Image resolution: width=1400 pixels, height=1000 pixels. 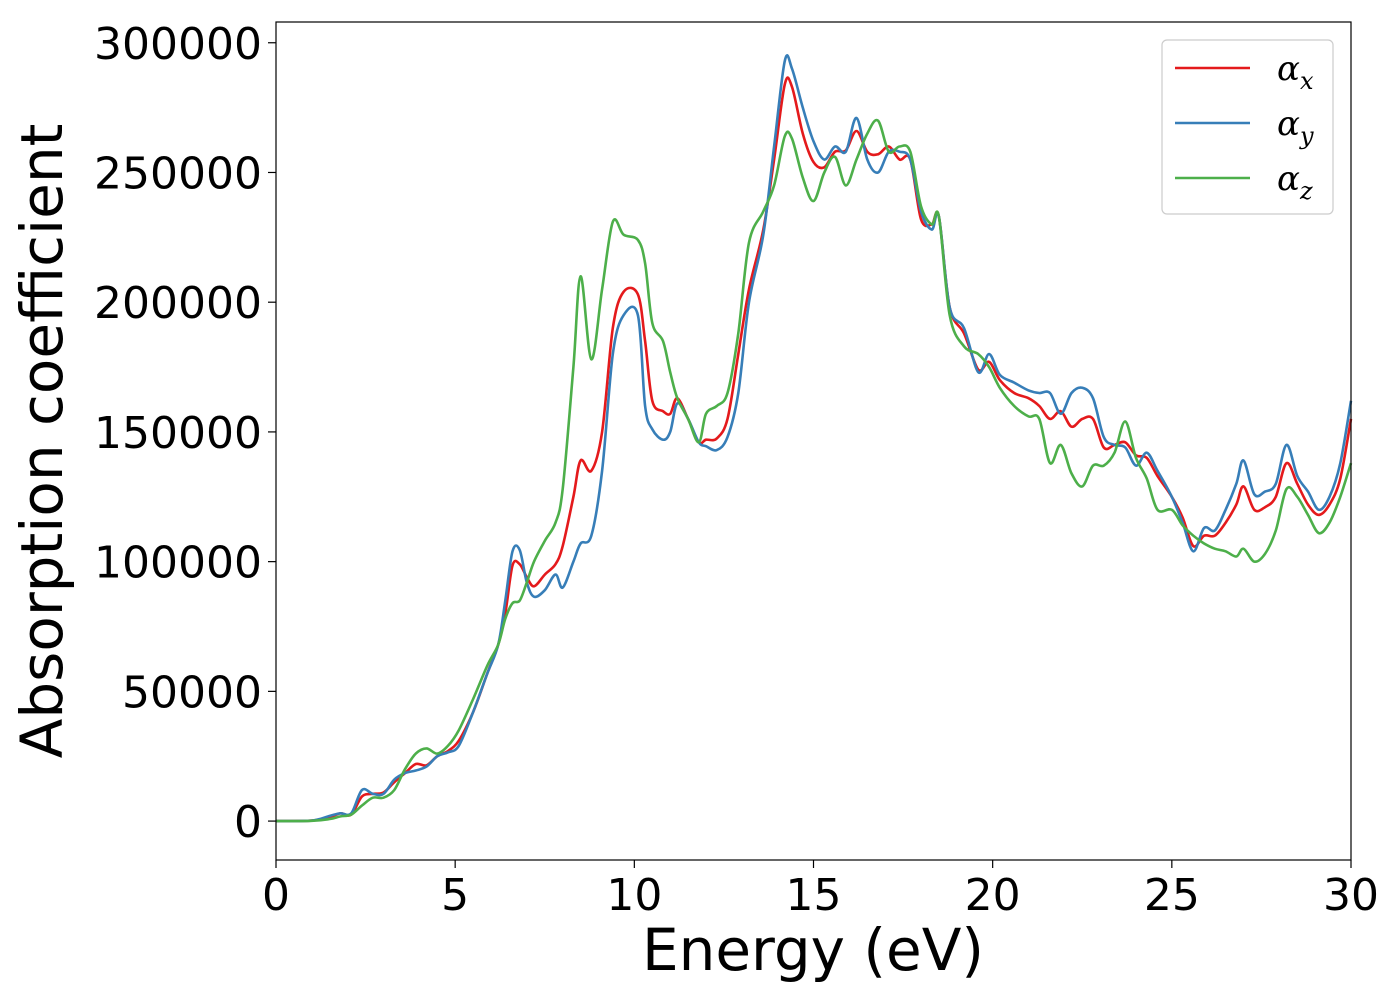 I want to click on y-tick-label: 100000, so click(x=178, y=563).